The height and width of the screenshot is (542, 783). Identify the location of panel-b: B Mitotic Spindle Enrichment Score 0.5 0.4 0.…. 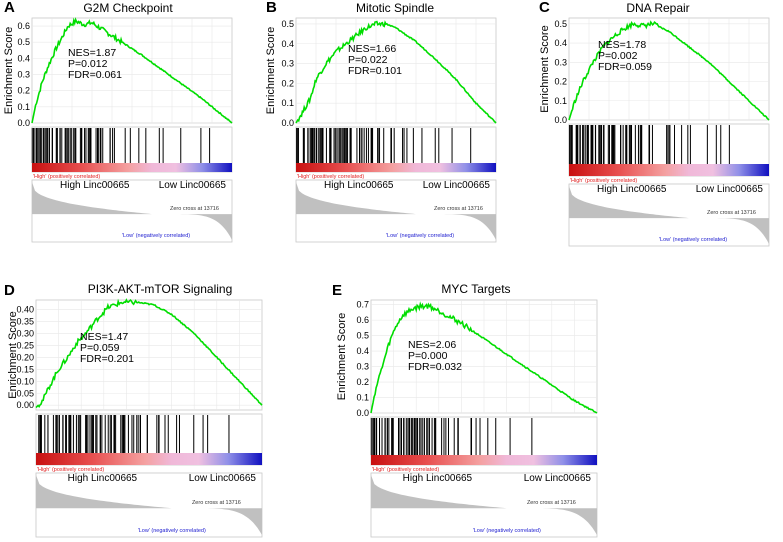
(381, 121).